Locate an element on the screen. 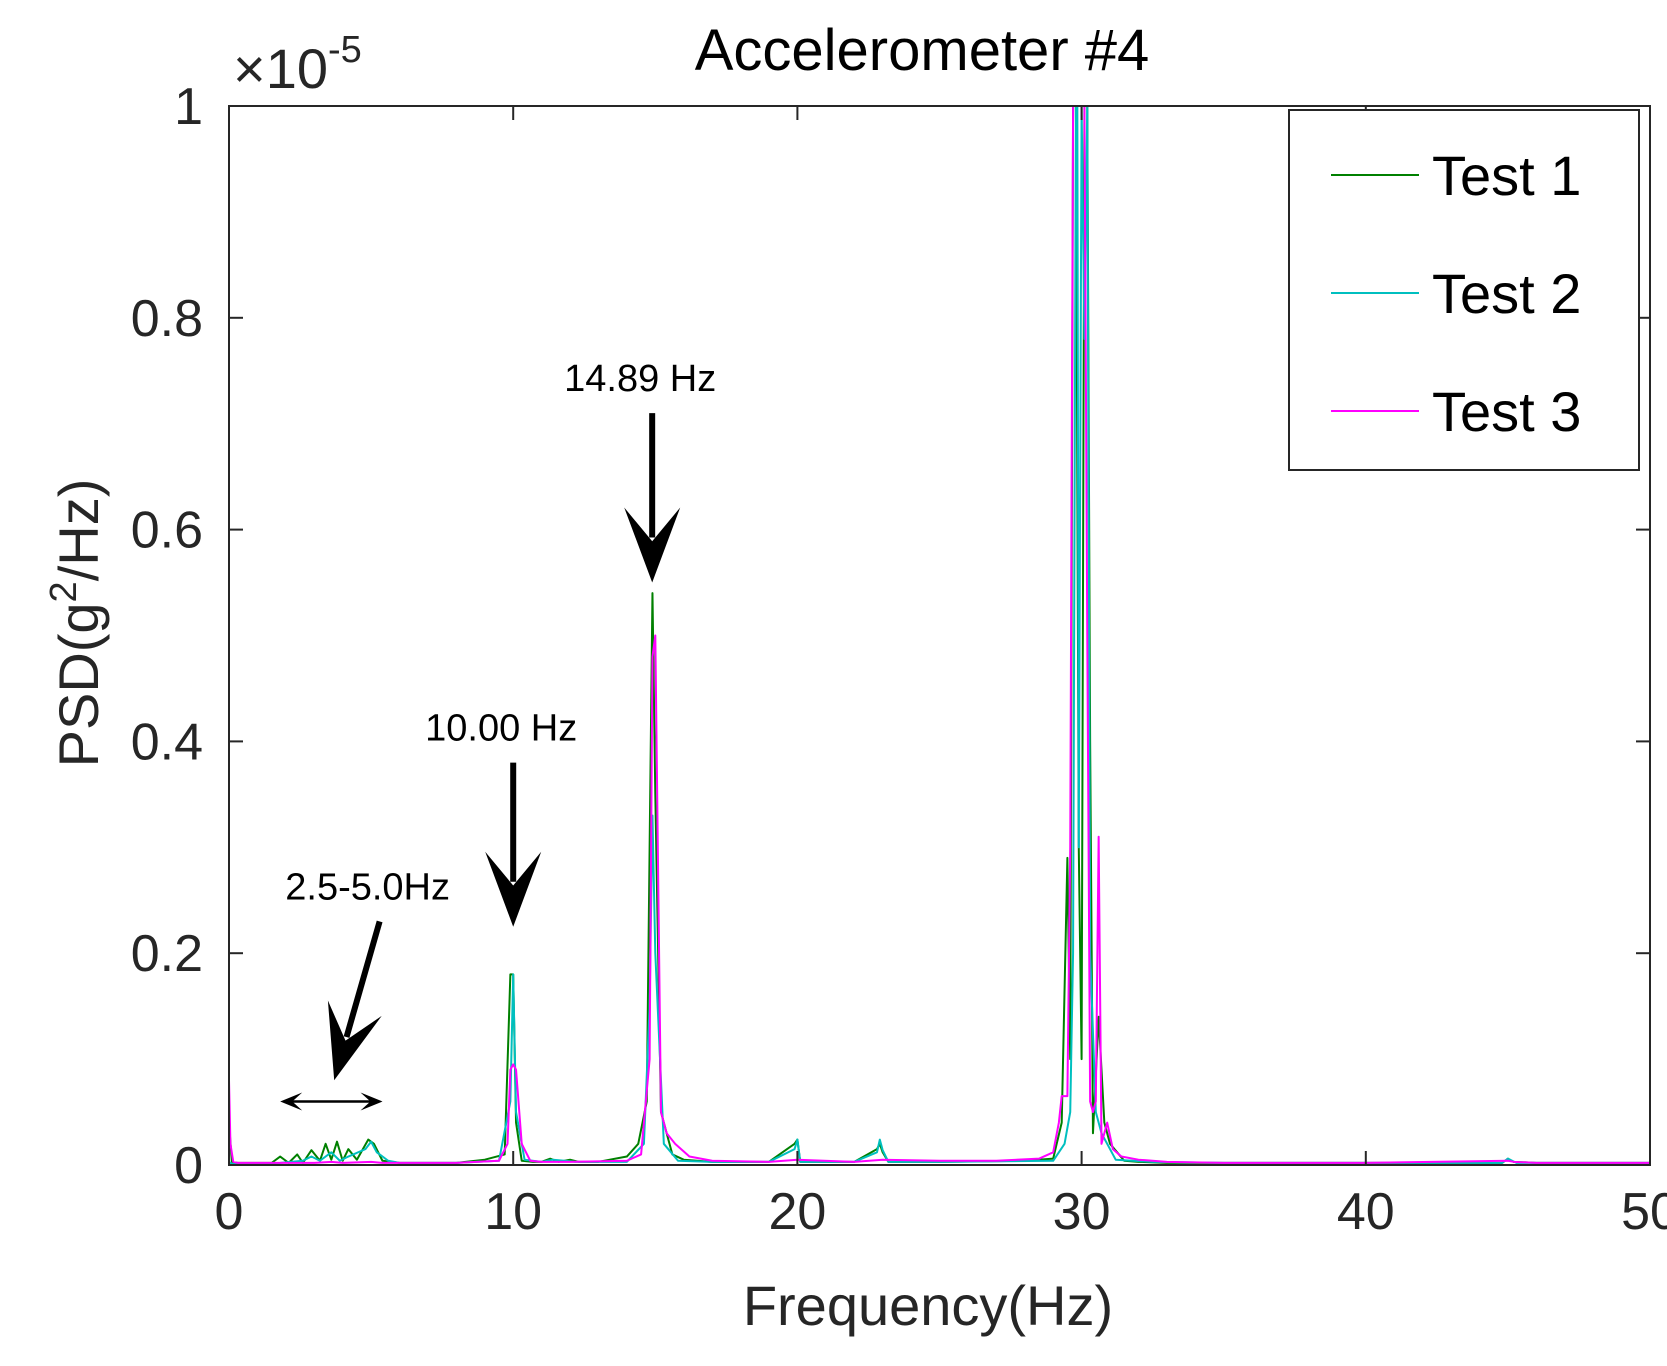 The image size is (1667, 1366). legend-label: Test 2 is located at coordinates (1506, 293).